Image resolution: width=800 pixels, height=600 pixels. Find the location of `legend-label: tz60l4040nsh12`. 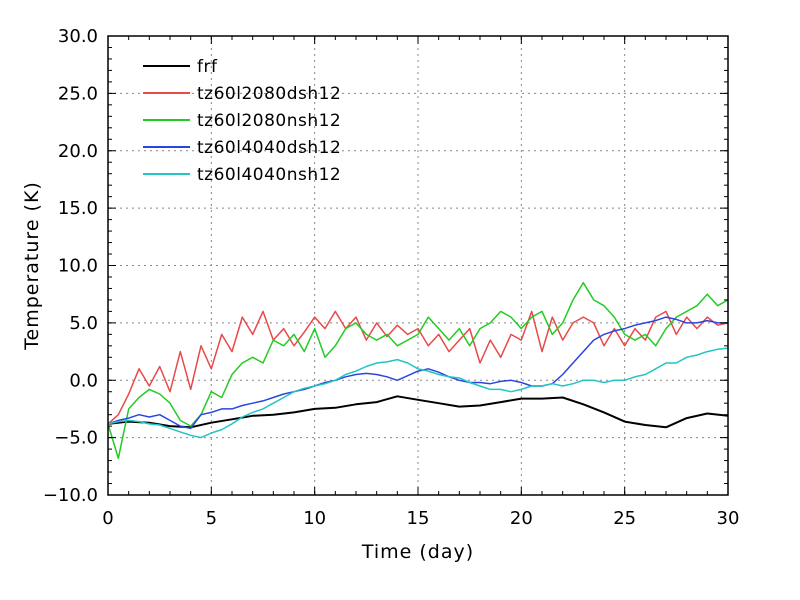

legend-label: tz60l4040nsh12 is located at coordinates (269, 175).